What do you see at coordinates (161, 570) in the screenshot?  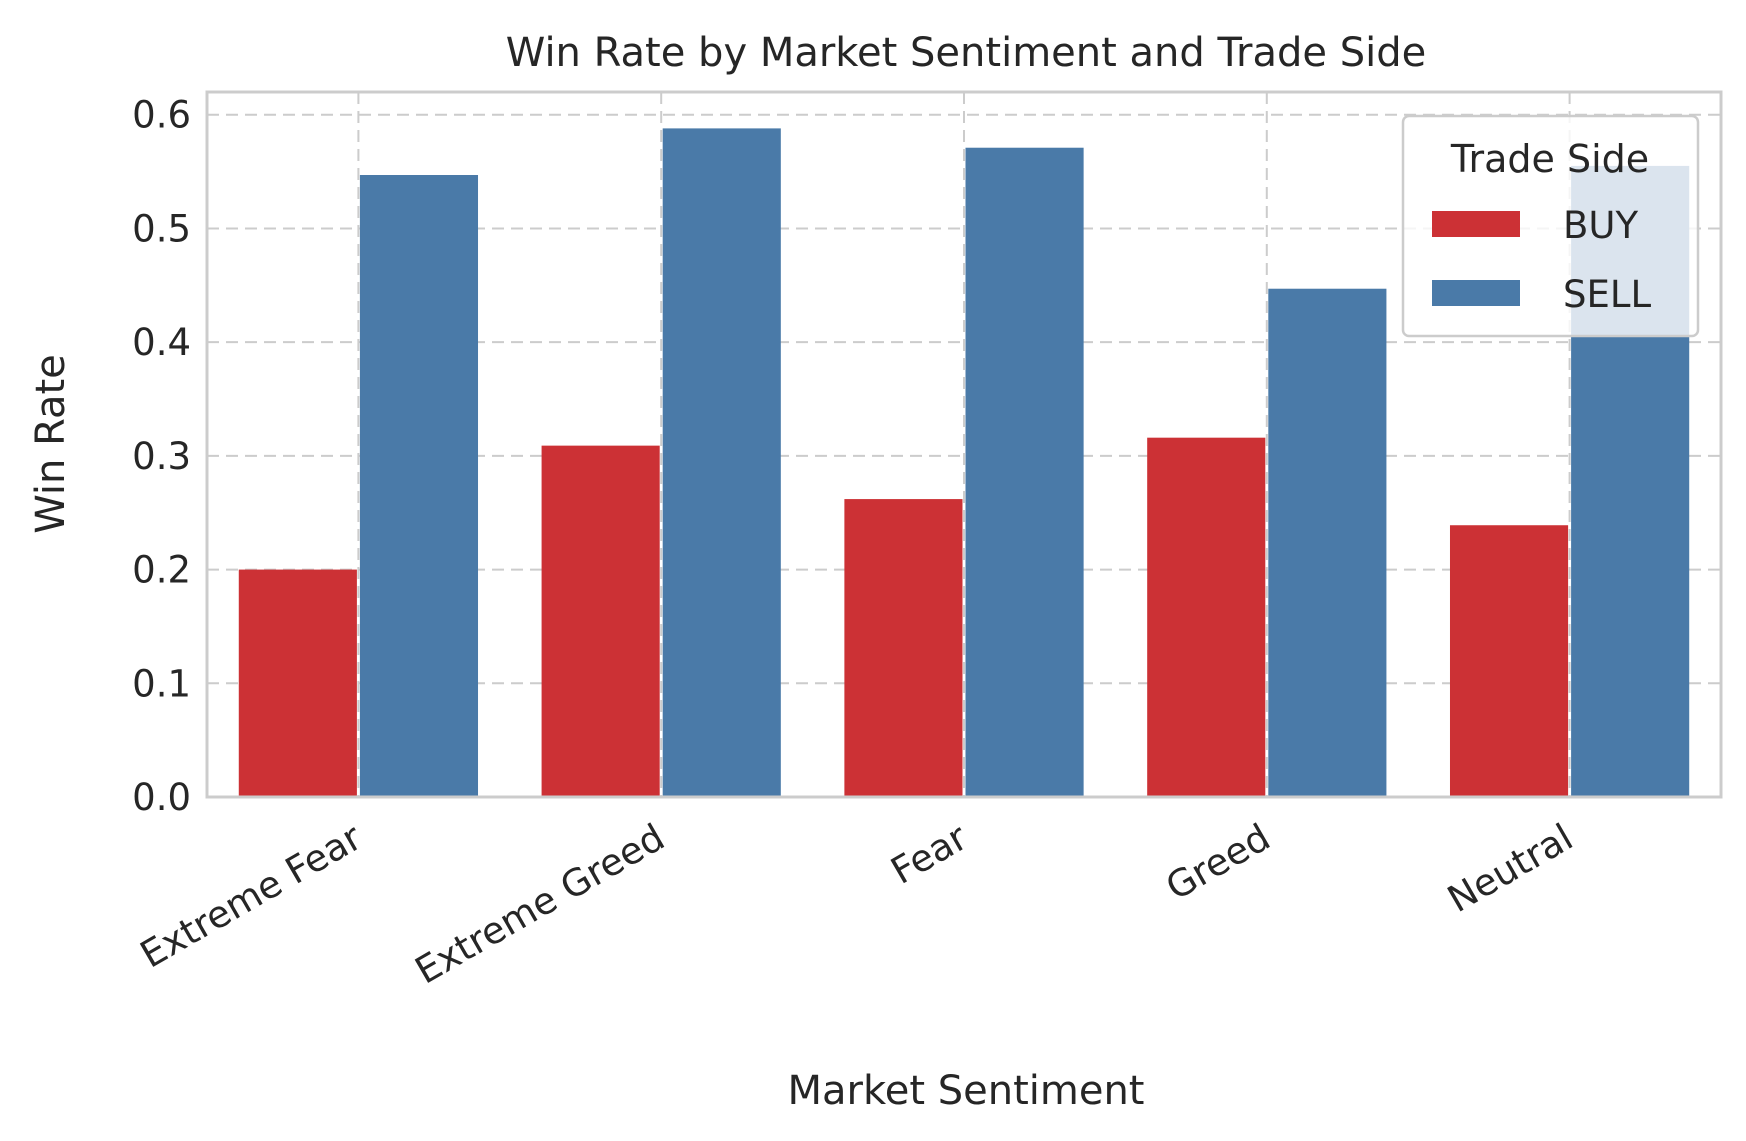 I see `y-tick-label: 0.2` at bounding box center [161, 570].